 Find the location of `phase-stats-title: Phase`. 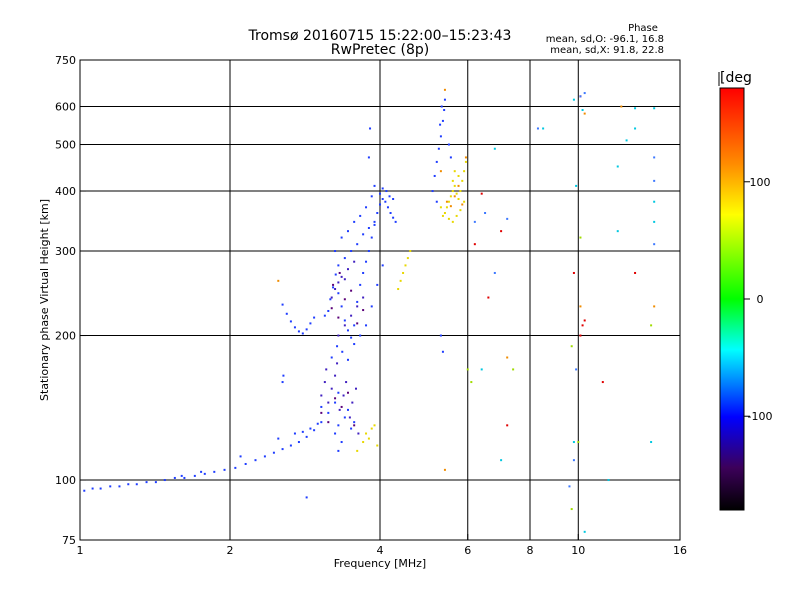

phase-stats-title: Phase is located at coordinates (643, 28).